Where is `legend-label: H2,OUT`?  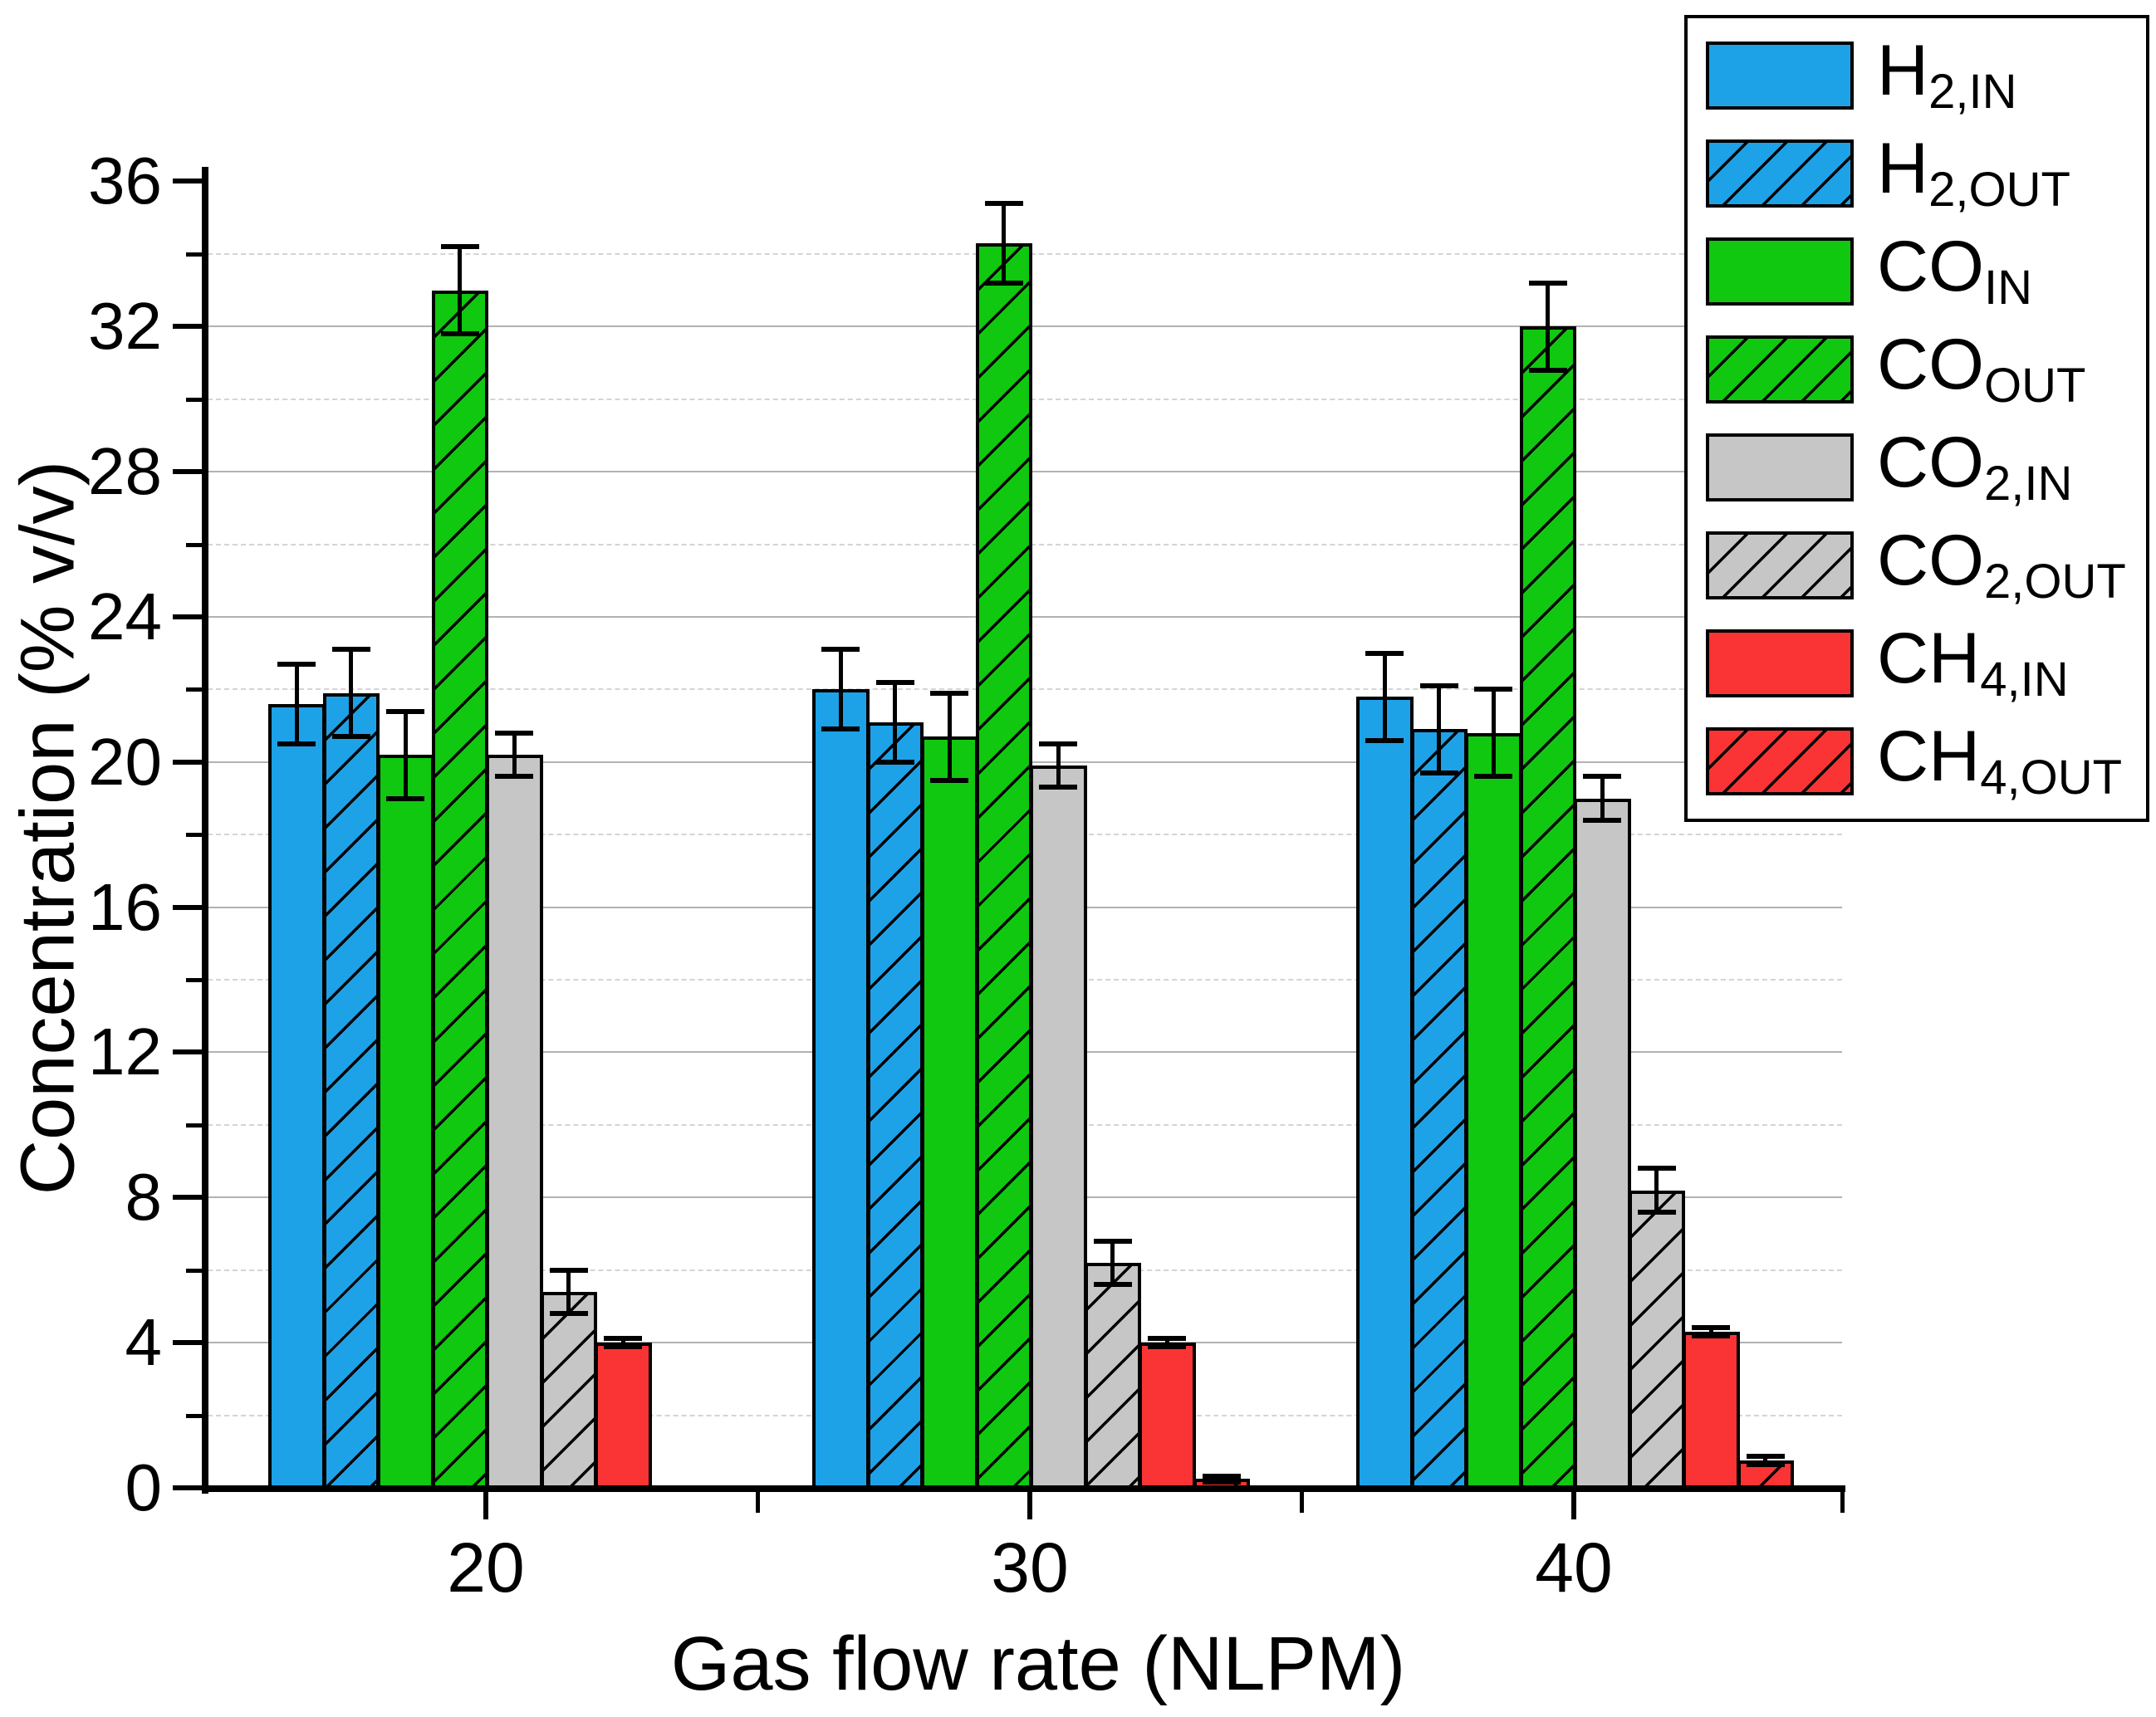
legend-label: H2,OUT is located at coordinates (1973, 173).